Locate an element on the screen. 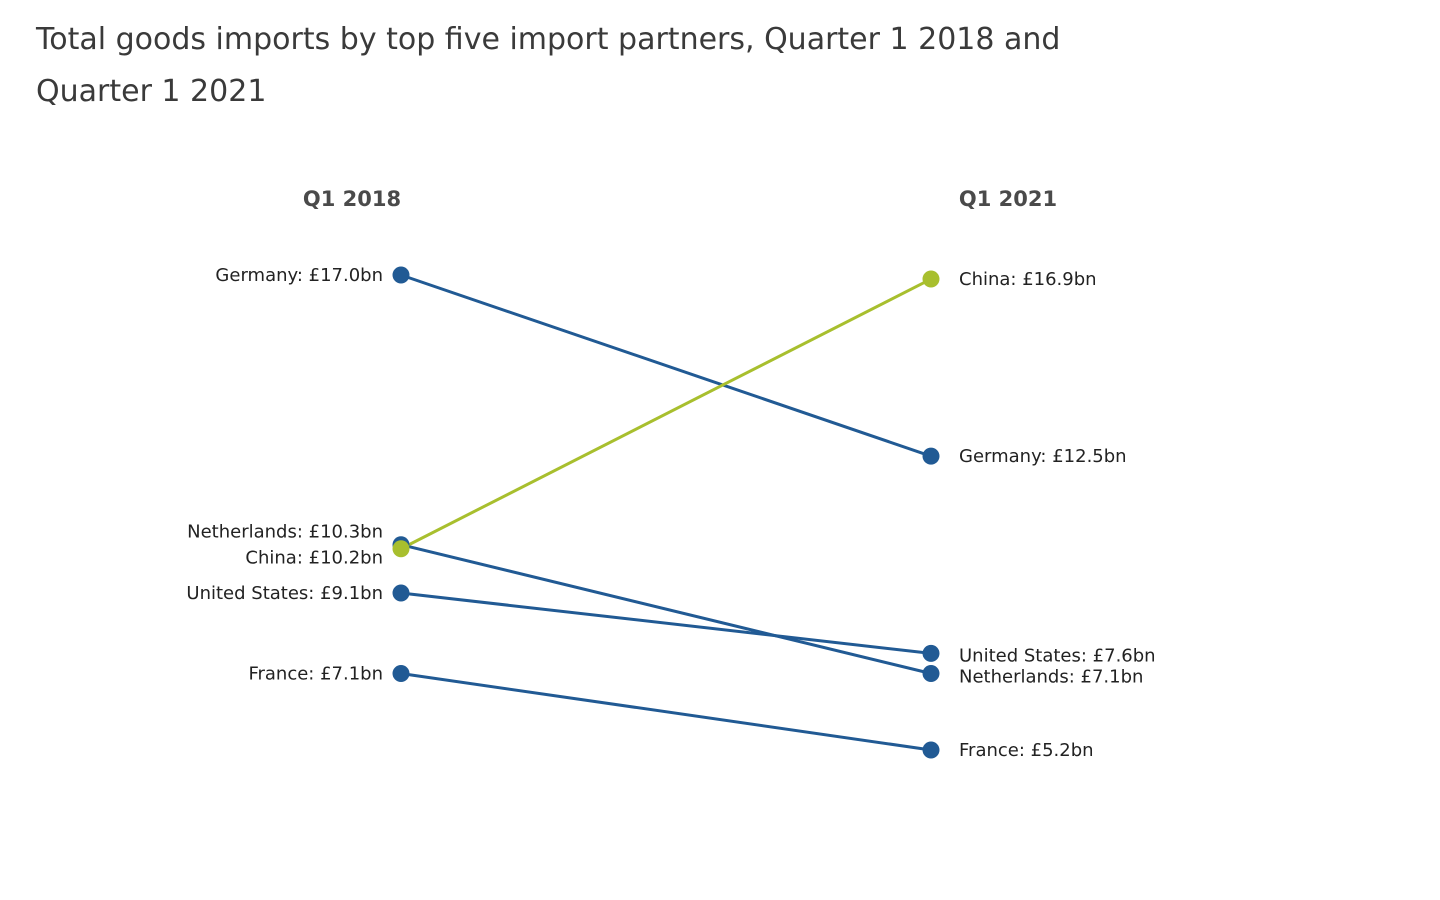  label-france-right: France: £5.2bn is located at coordinates (1026, 750).